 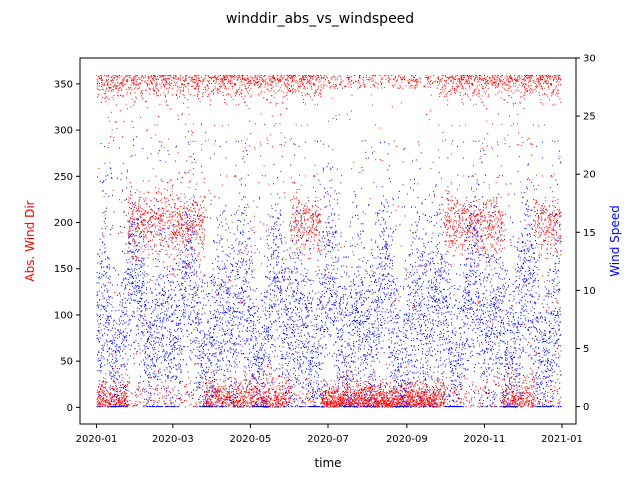 I want to click on y-axis-left-label: Abs. Wind Dir, so click(x=30, y=240).